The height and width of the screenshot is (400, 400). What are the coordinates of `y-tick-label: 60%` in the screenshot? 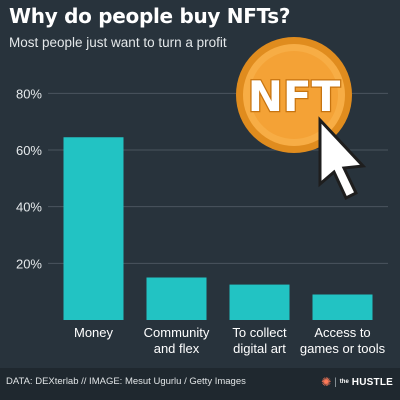 It's located at (29, 150).